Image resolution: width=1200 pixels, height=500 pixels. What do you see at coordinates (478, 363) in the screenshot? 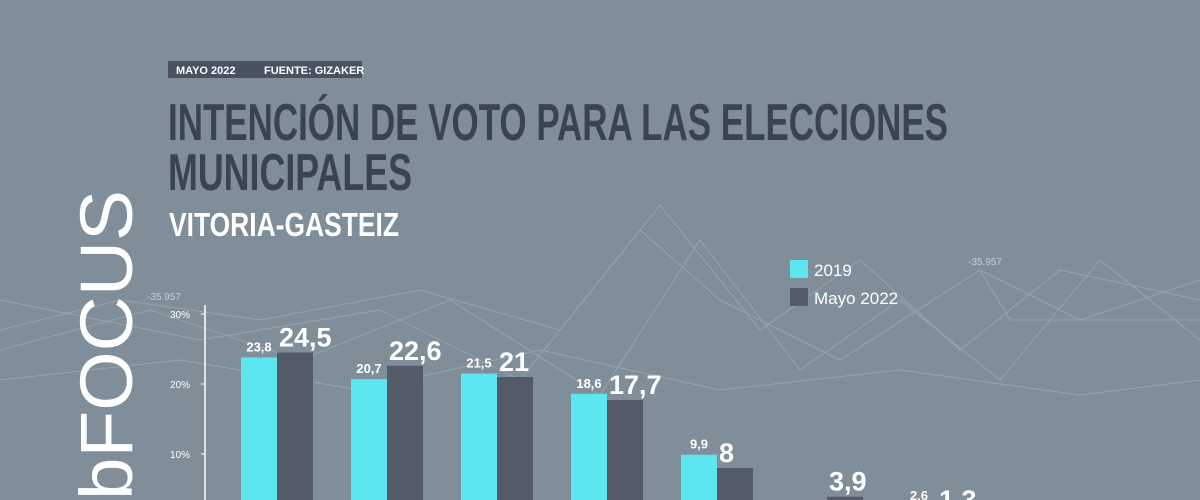
I see `value-label: 21,5` at bounding box center [478, 363].